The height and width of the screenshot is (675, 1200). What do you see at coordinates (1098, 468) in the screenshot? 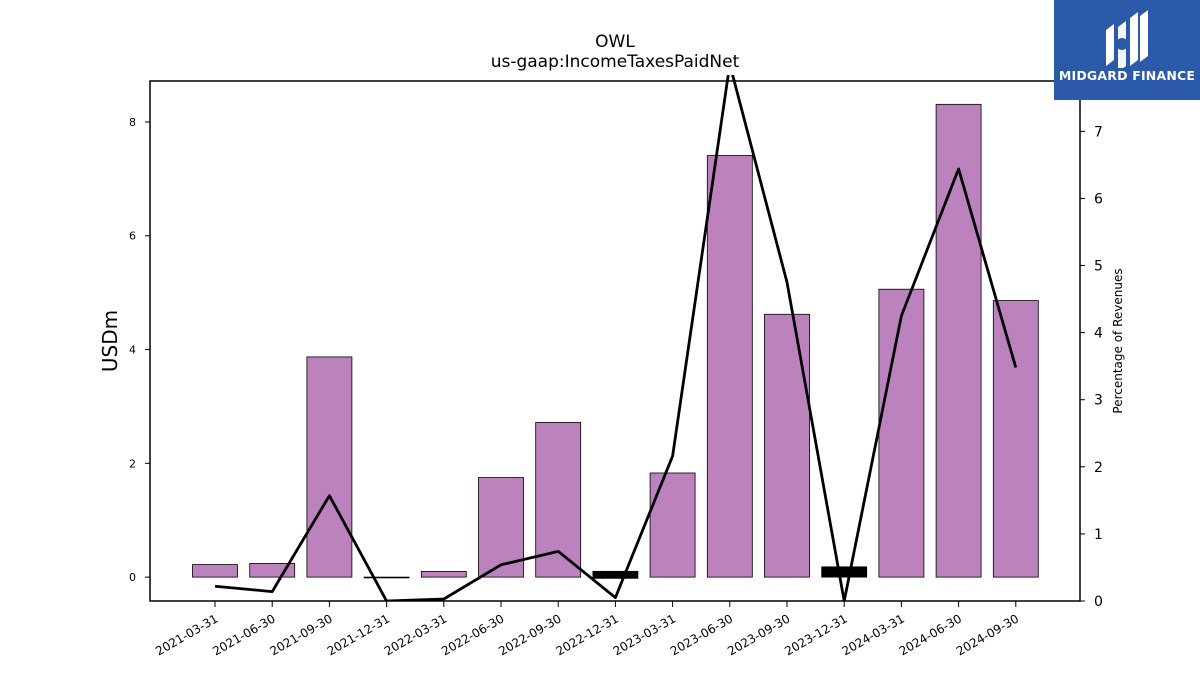
I see `y2-tick-label: 2` at bounding box center [1098, 468].